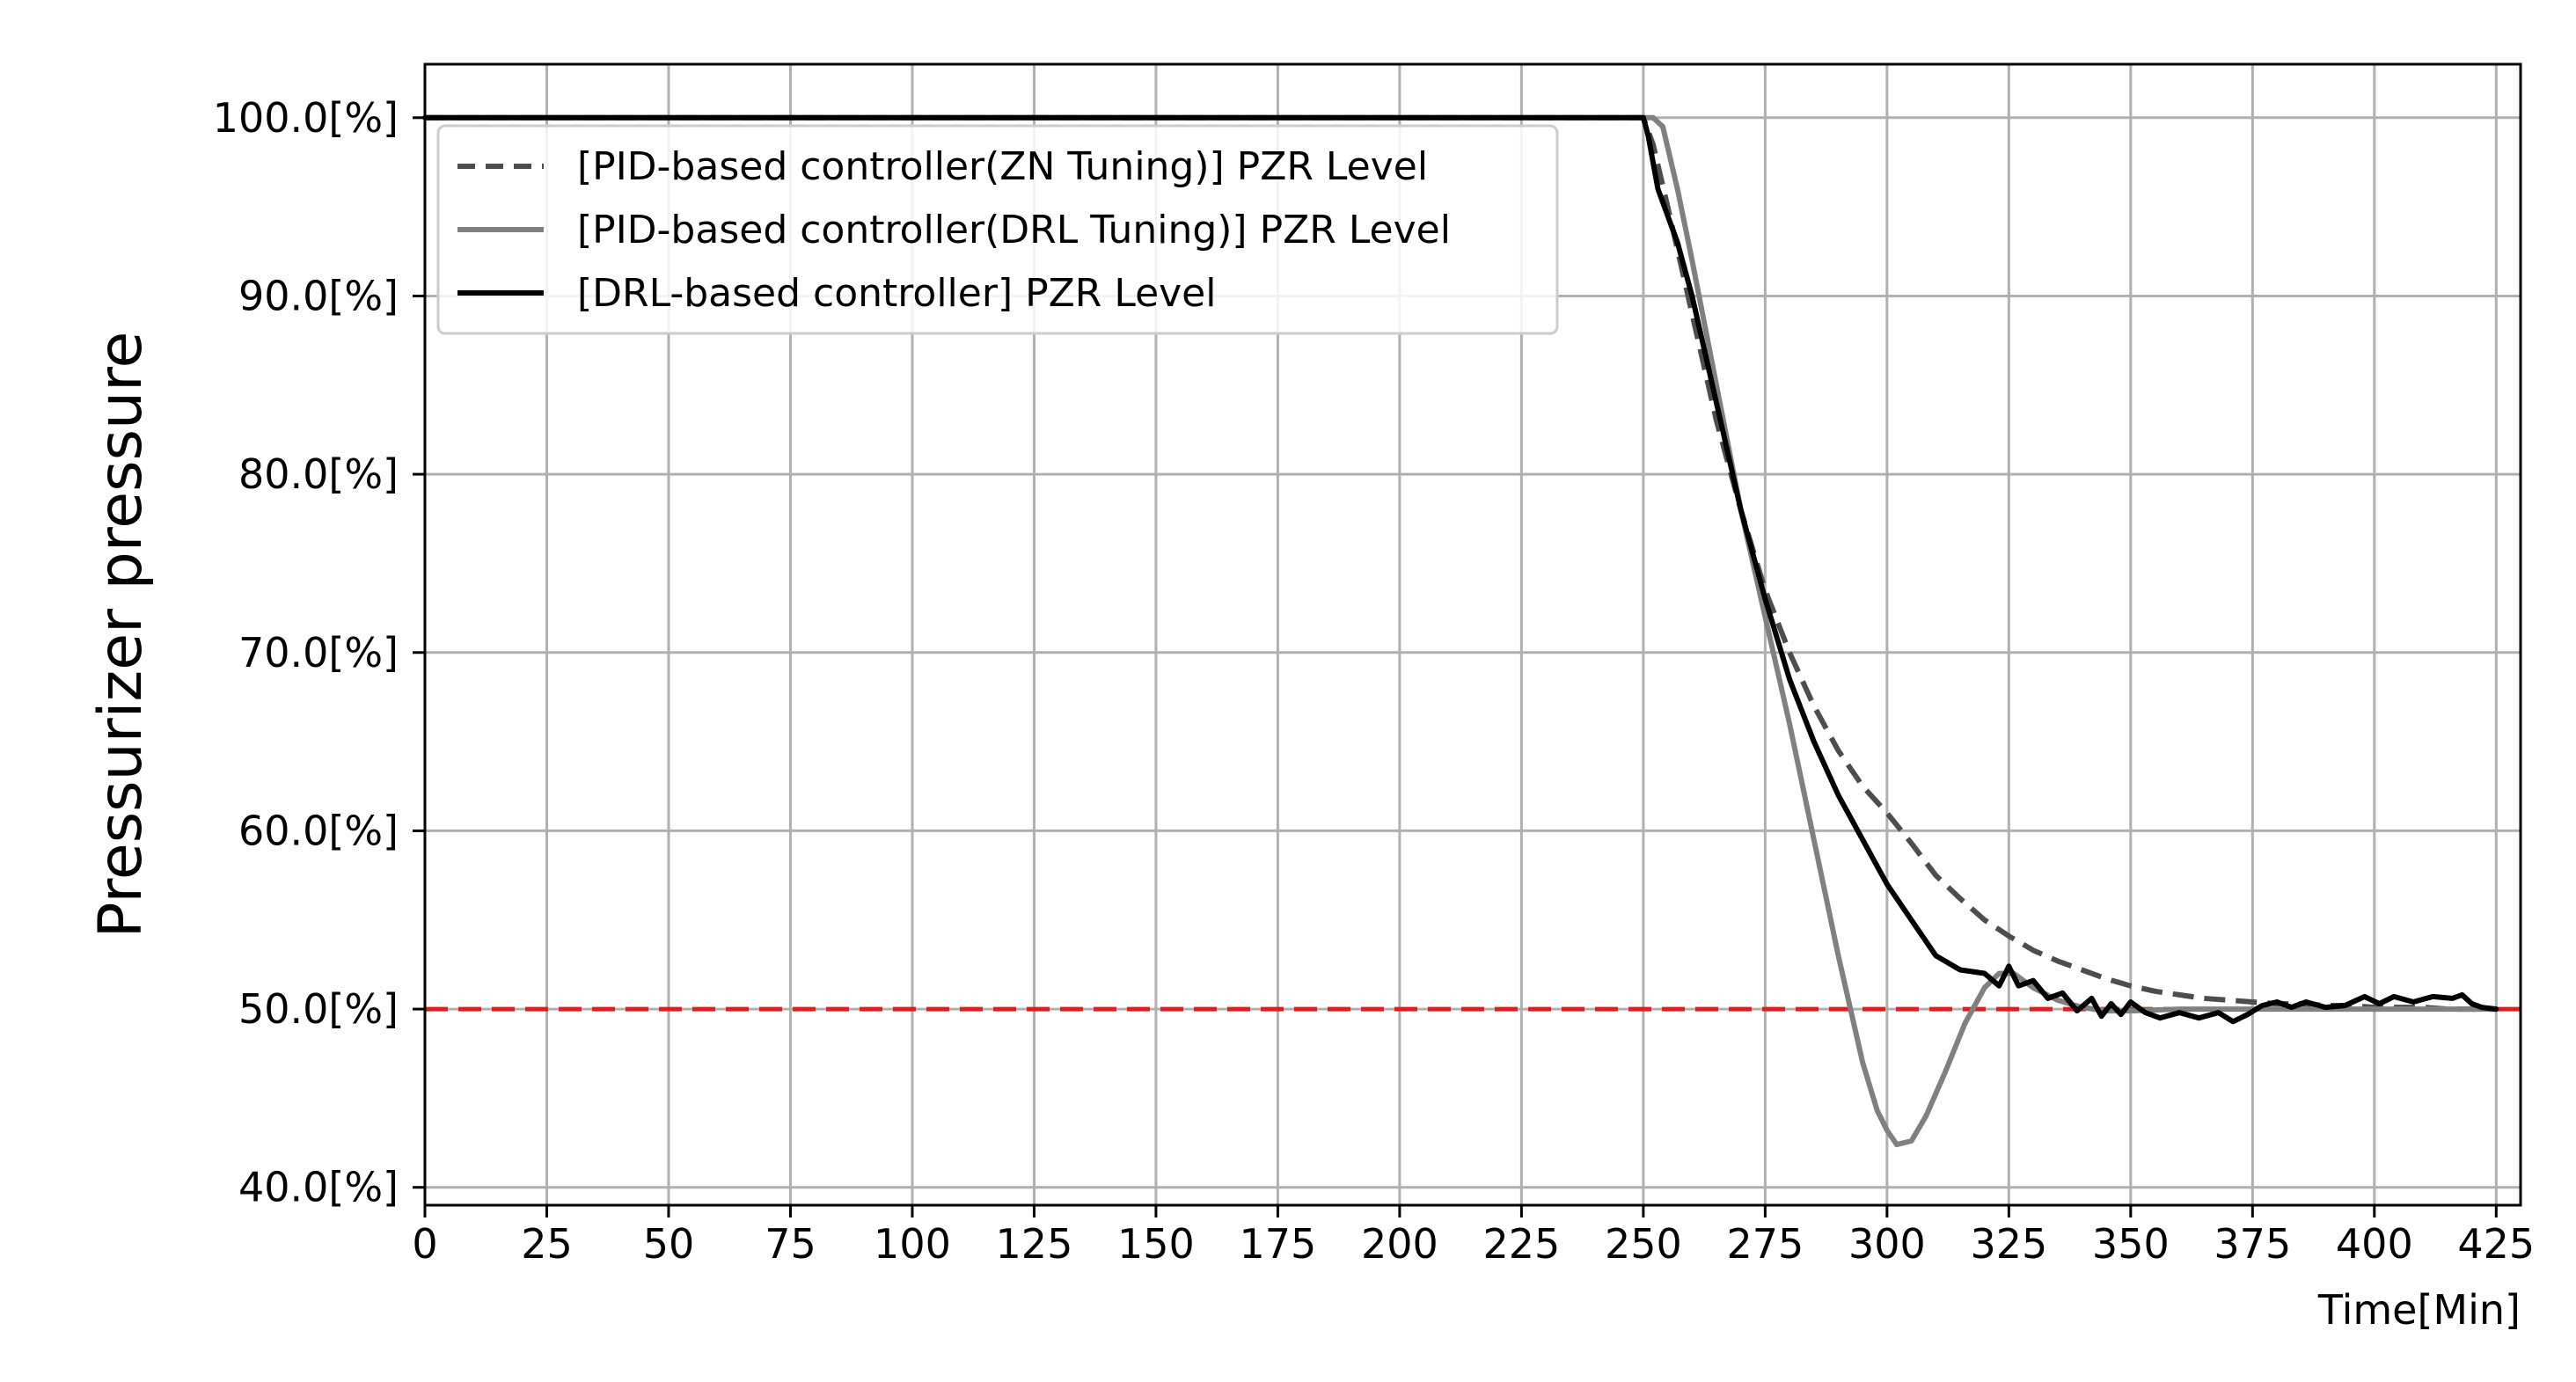  I want to click on x-tick-label: 0, so click(424, 1244).